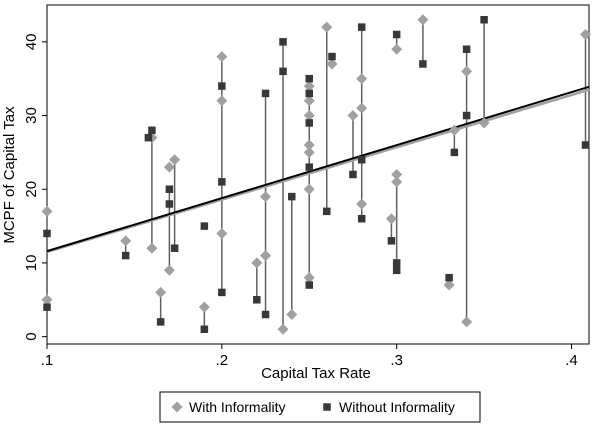 The image size is (592, 429). I want to click on legend-items: With Informality Without Informality, so click(313, 407).